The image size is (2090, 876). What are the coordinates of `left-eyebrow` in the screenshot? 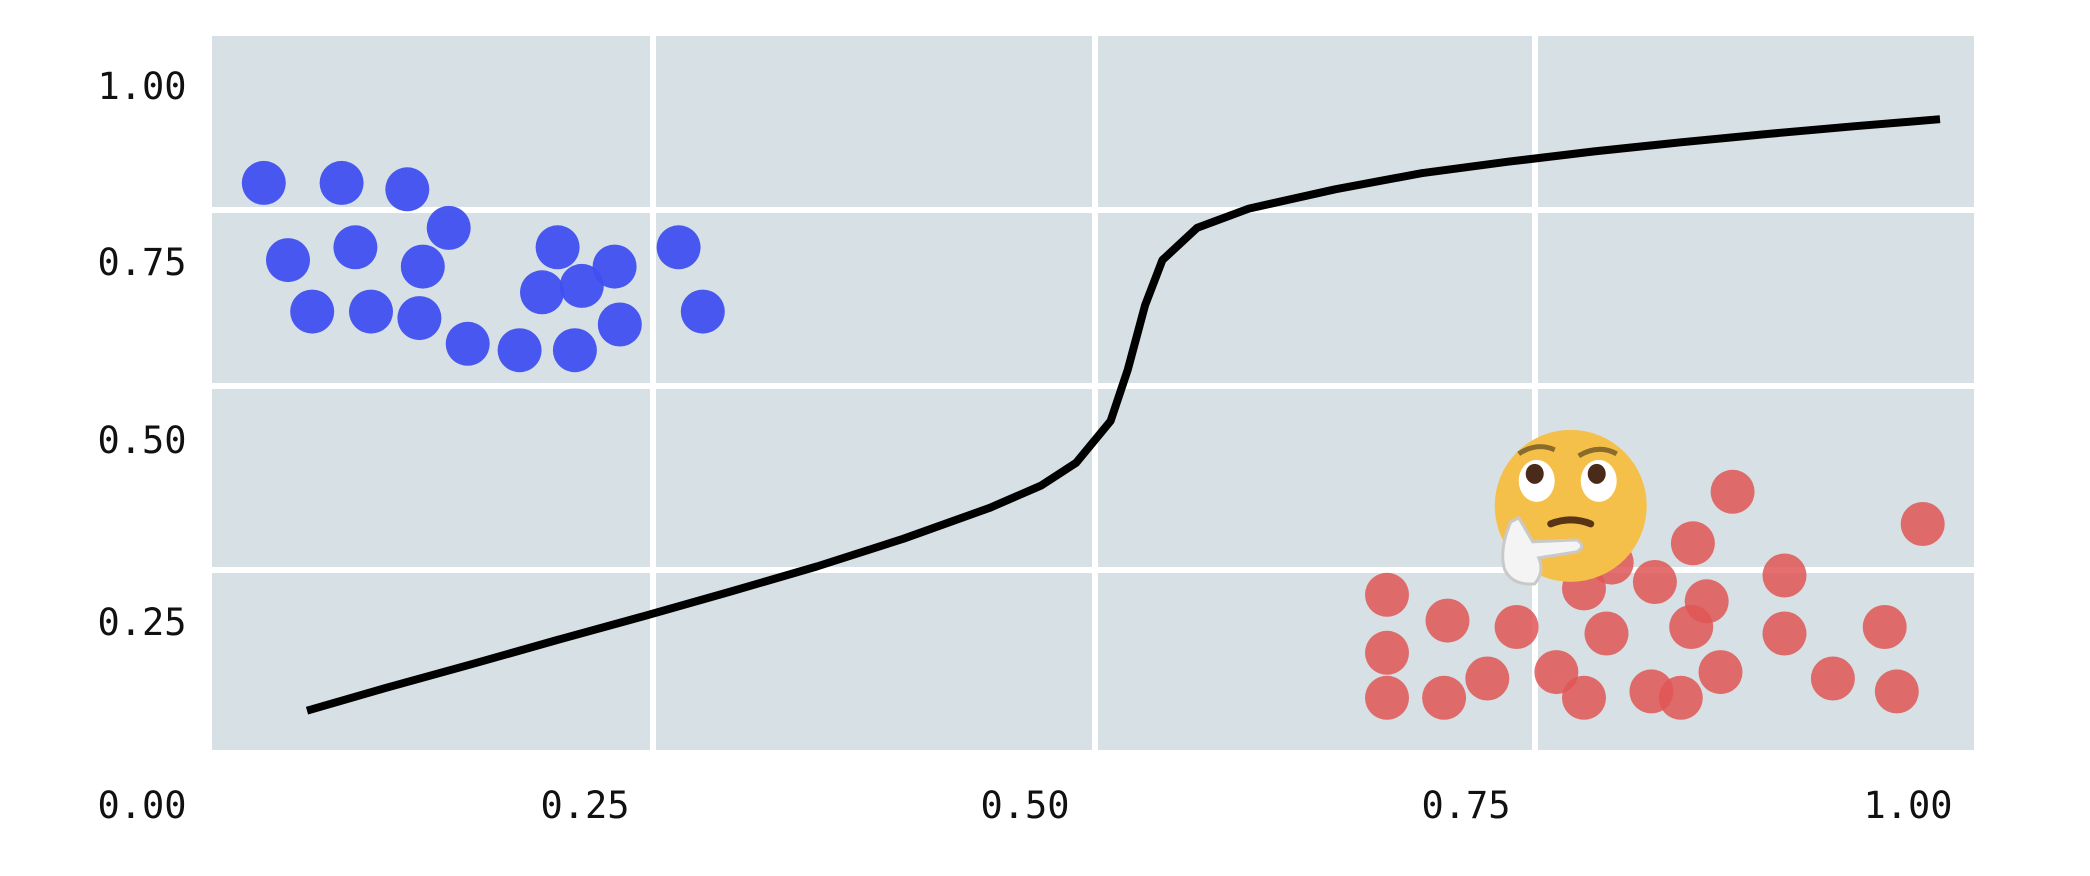 It's located at (1536, 450).